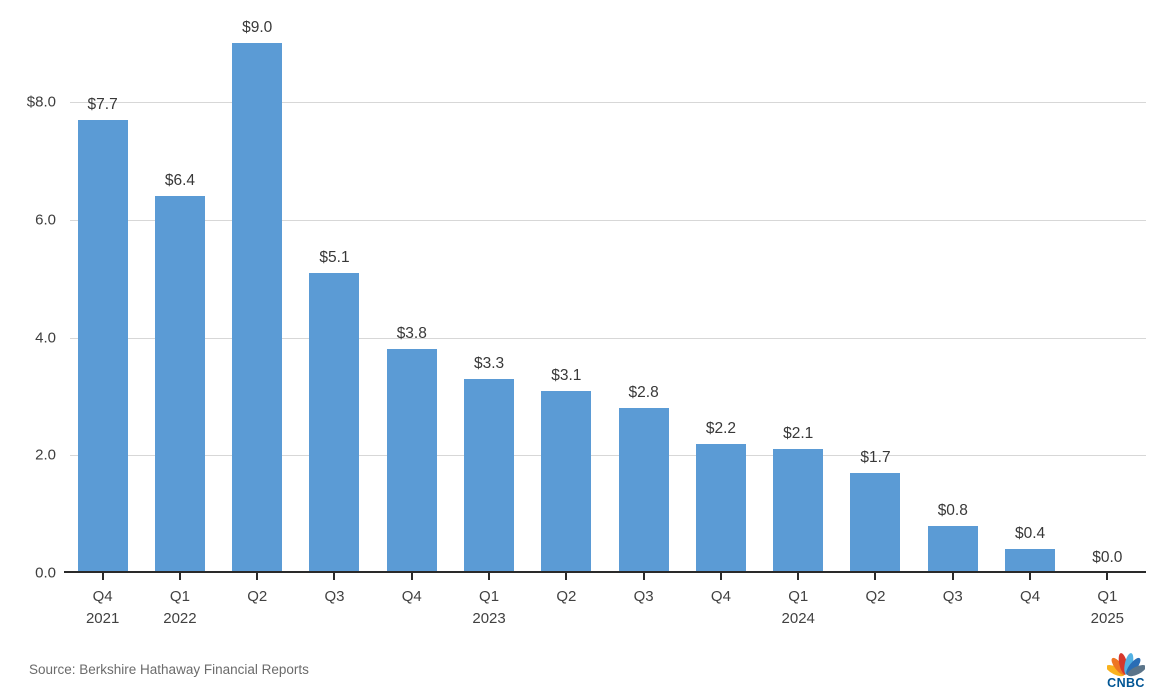  I want to click on x-axis-line, so click(605, 572).